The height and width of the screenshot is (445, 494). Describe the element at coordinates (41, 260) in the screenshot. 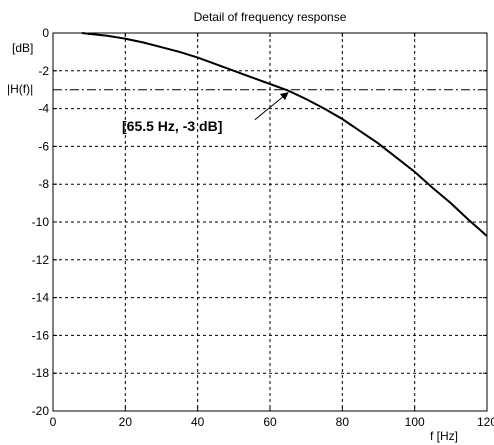

I see `y-tick-label: -12` at that location.